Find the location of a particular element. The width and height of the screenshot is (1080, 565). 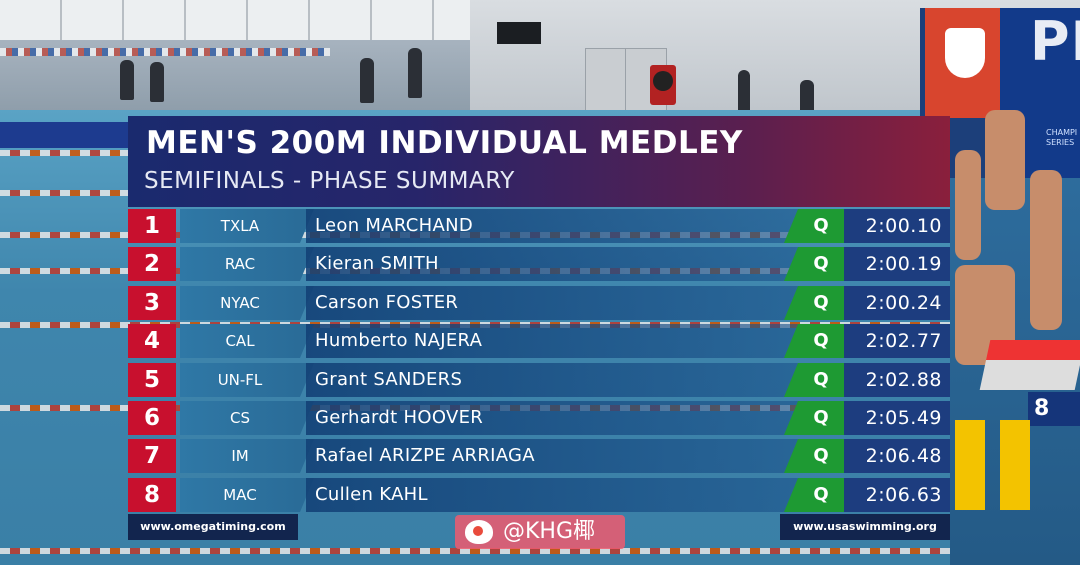

event-subtitle: SEMIFINALS - PHASE SUMMARY is located at coordinates (329, 181).